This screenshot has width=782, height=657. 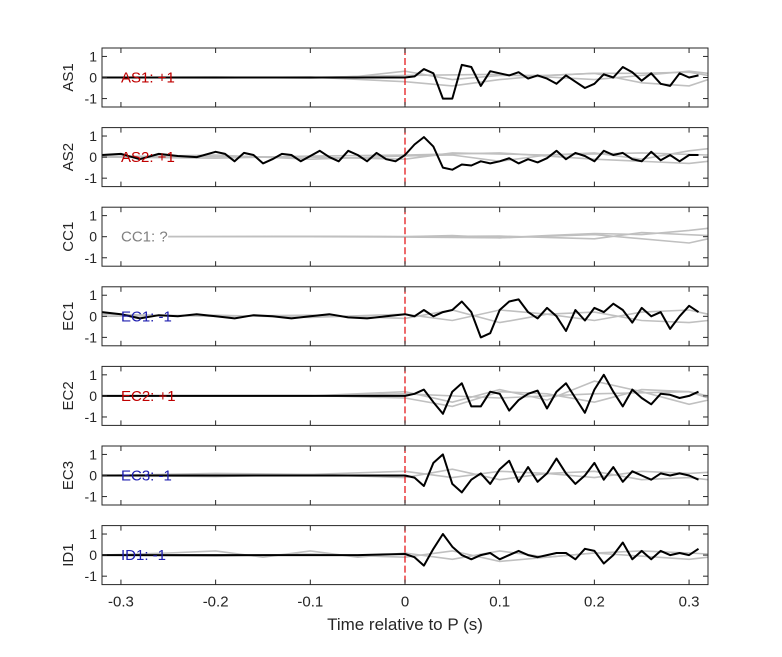 What do you see at coordinates (594, 602) in the screenshot?
I see `x-tick-label: 0.2` at bounding box center [594, 602].